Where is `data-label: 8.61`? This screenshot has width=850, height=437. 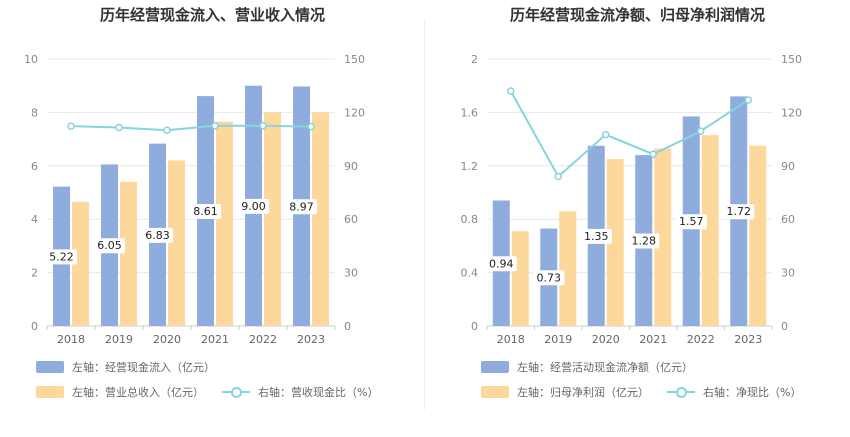
data-label: 8.61 is located at coordinates (205, 211).